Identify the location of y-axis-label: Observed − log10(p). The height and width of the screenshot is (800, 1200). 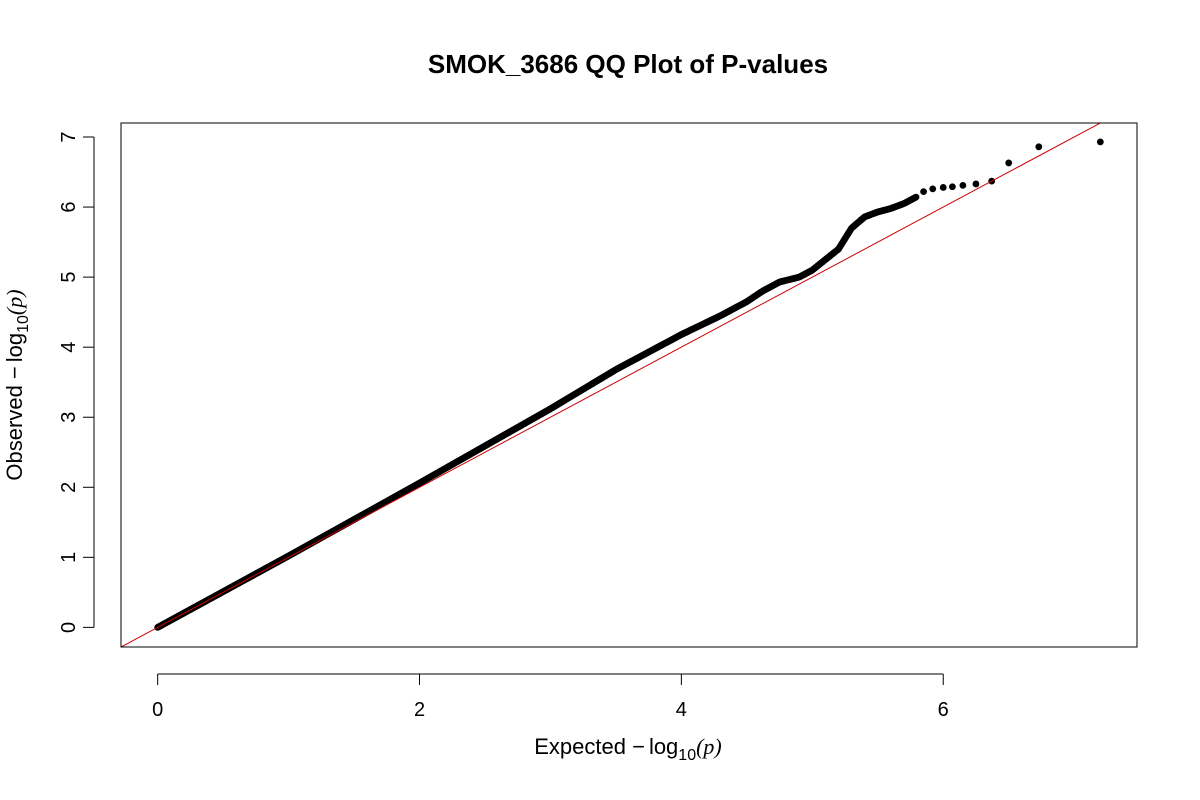
(17, 384).